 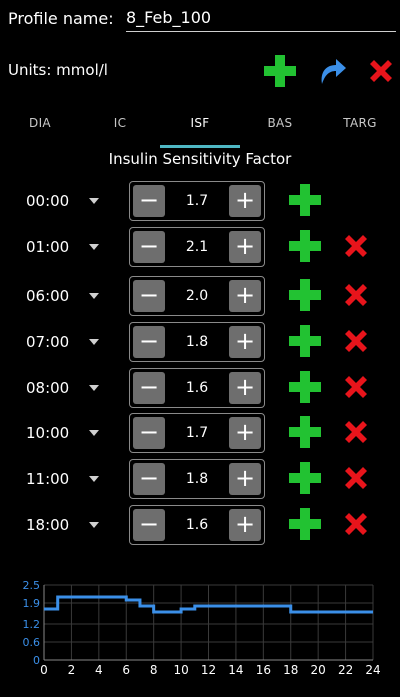 I want to click on x-tick-label: 4, so click(x=99, y=670).